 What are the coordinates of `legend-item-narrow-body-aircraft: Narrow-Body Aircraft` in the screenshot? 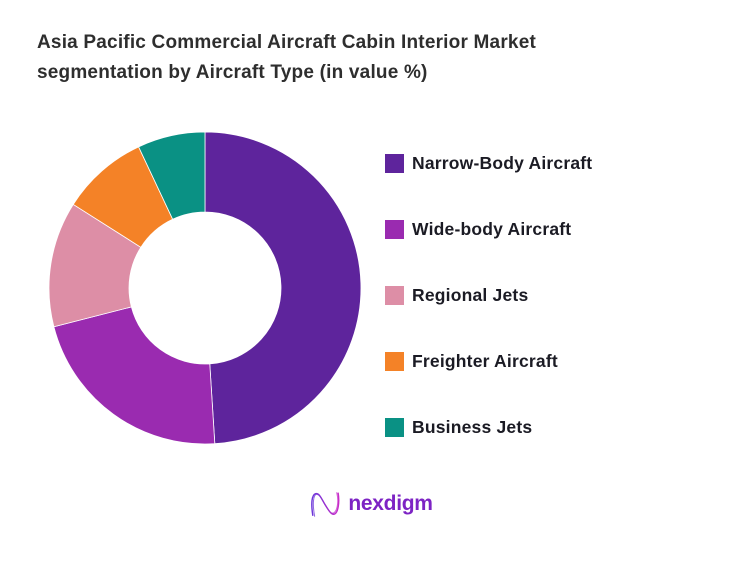 It's located at (488, 163).